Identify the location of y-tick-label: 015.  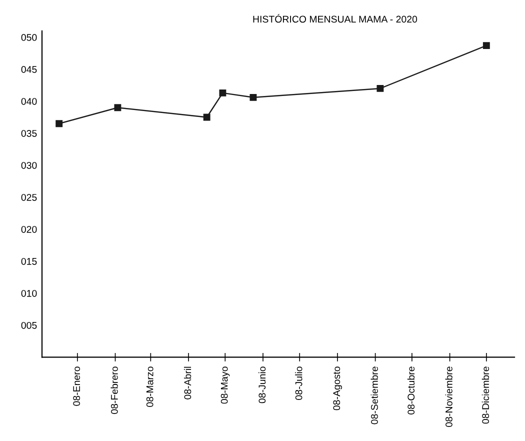
(29, 261).